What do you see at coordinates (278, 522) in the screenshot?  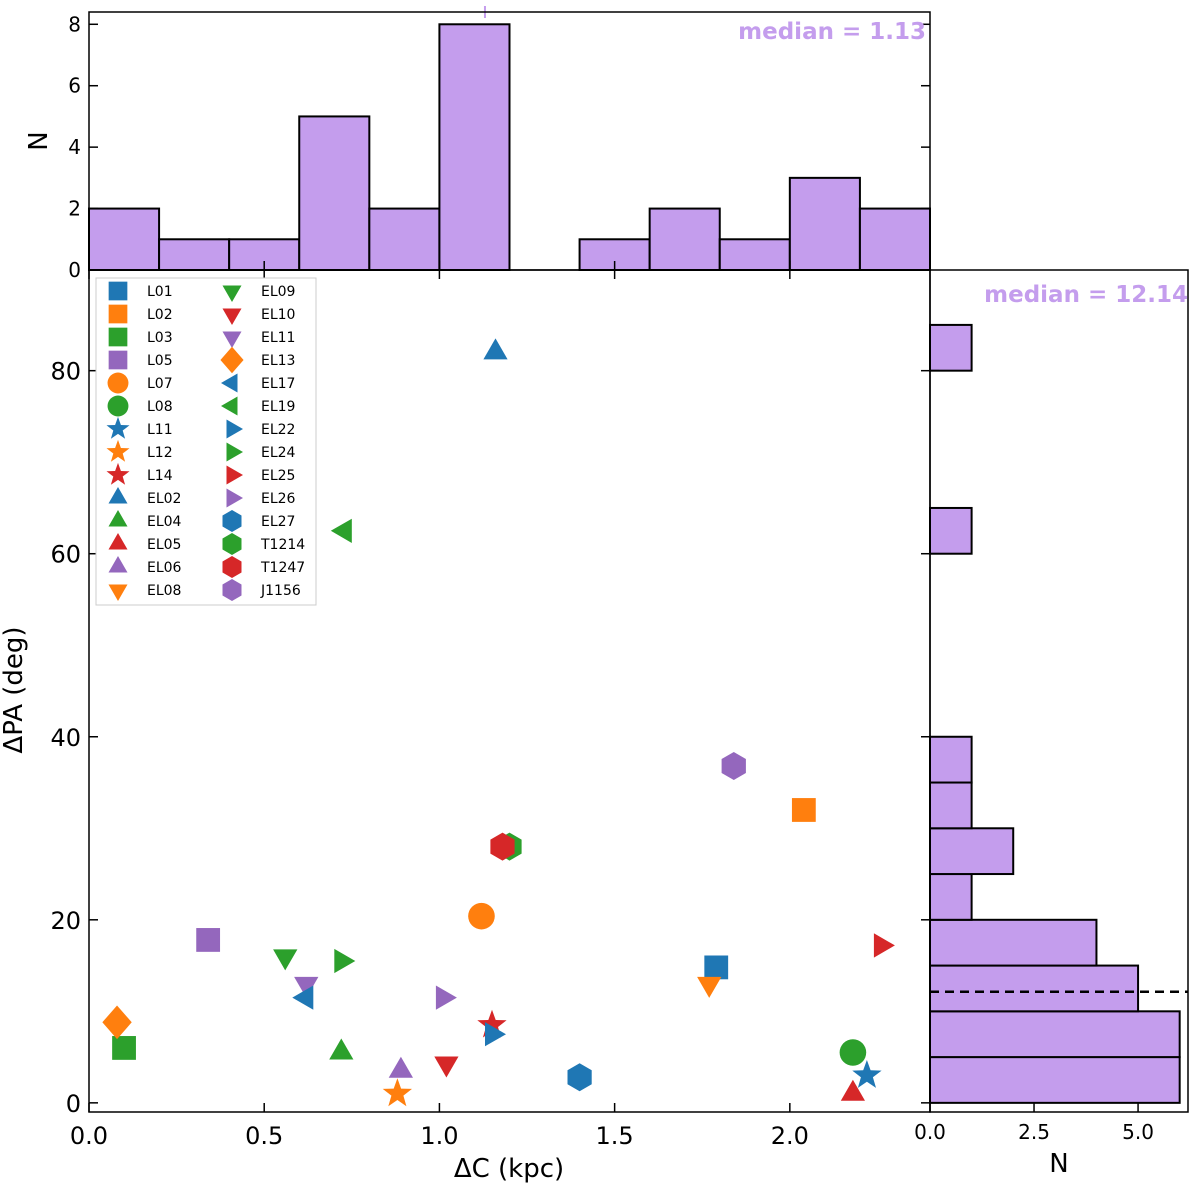 I see `legend-label-el27: EL27` at bounding box center [278, 522].